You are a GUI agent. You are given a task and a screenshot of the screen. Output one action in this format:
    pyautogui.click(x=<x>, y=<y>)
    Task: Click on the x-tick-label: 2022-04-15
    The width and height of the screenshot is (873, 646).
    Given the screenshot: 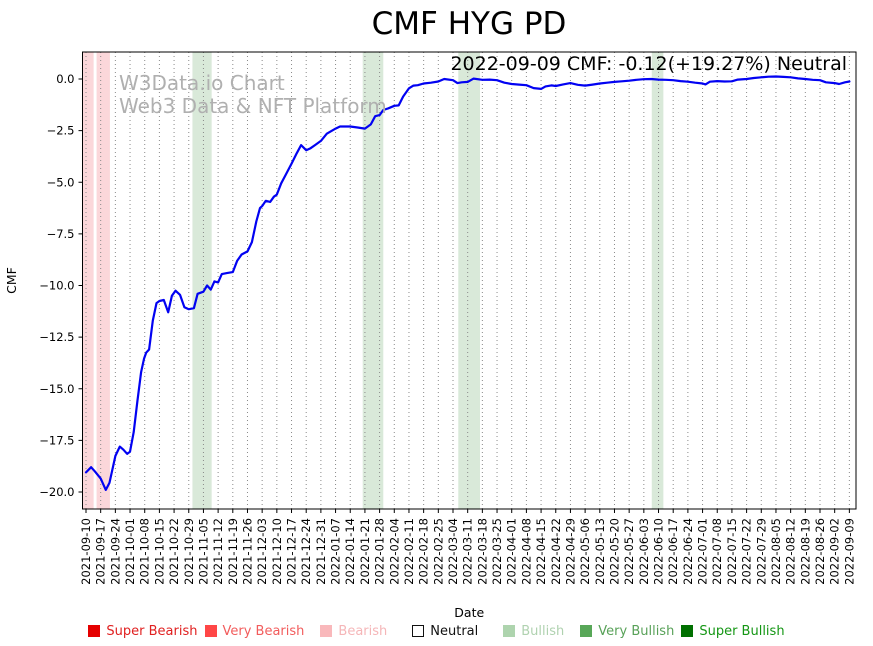 What is the action you would take?
    pyautogui.click(x=541, y=551)
    